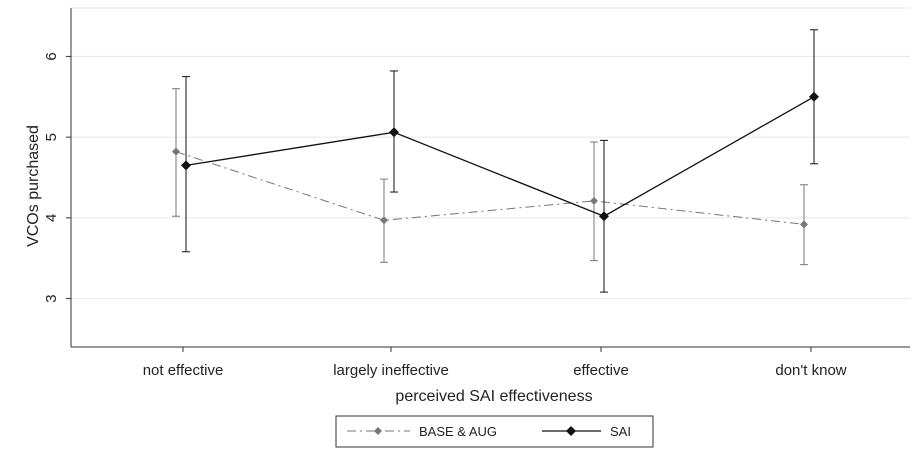 The width and height of the screenshot is (919, 462). Describe the element at coordinates (51, 56) in the screenshot. I see `y-tick-label: 6` at that location.